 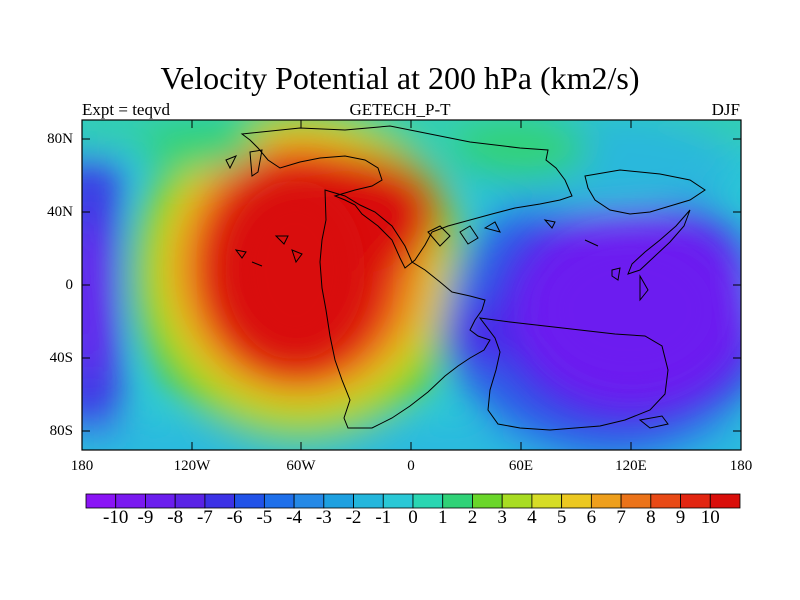 What do you see at coordinates (725, 109) in the screenshot?
I see `right-string: DJF` at bounding box center [725, 109].